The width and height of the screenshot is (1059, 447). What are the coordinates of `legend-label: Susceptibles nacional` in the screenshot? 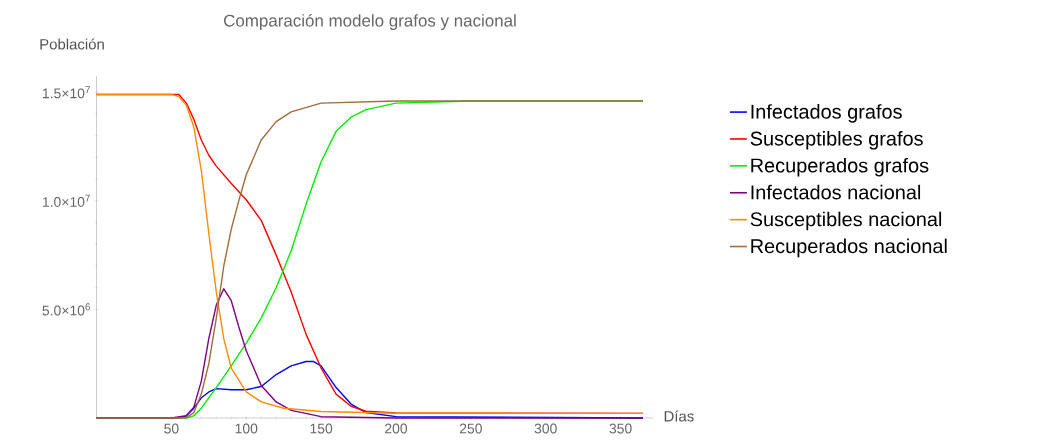 It's located at (846, 221).